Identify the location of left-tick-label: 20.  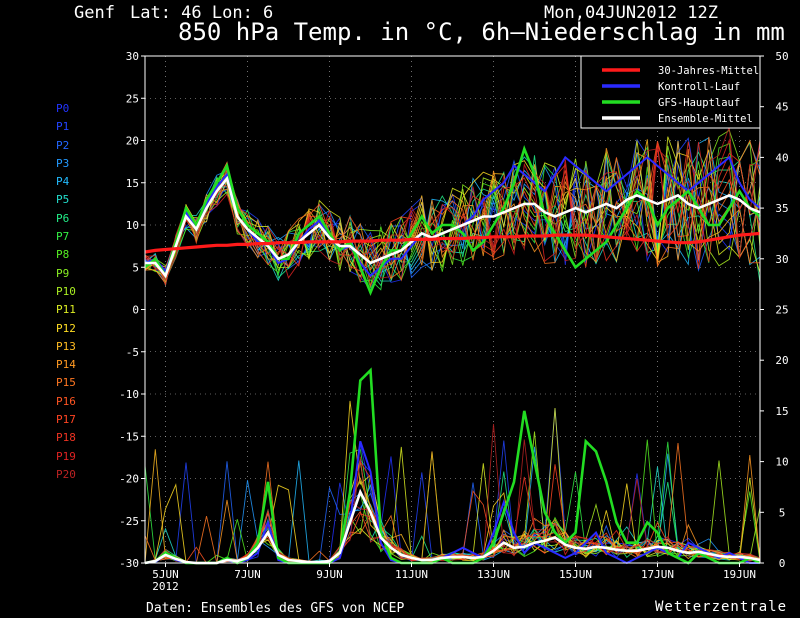
(132, 141).